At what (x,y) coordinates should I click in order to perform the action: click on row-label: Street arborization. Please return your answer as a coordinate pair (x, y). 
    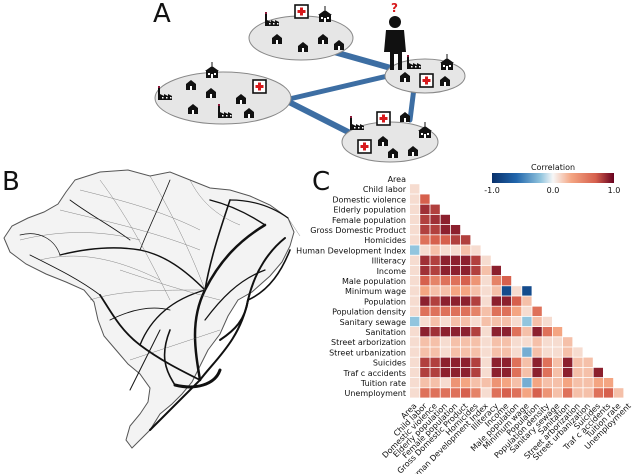
    Looking at the image, I should click on (368, 342).